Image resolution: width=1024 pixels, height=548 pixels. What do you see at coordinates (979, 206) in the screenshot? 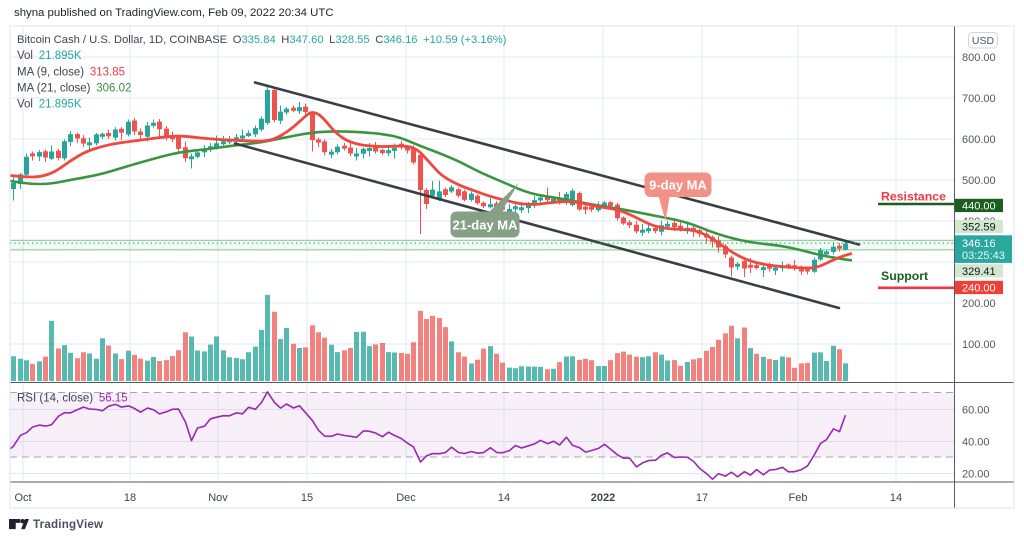
I see `svg-text: 440.00` at bounding box center [979, 206].